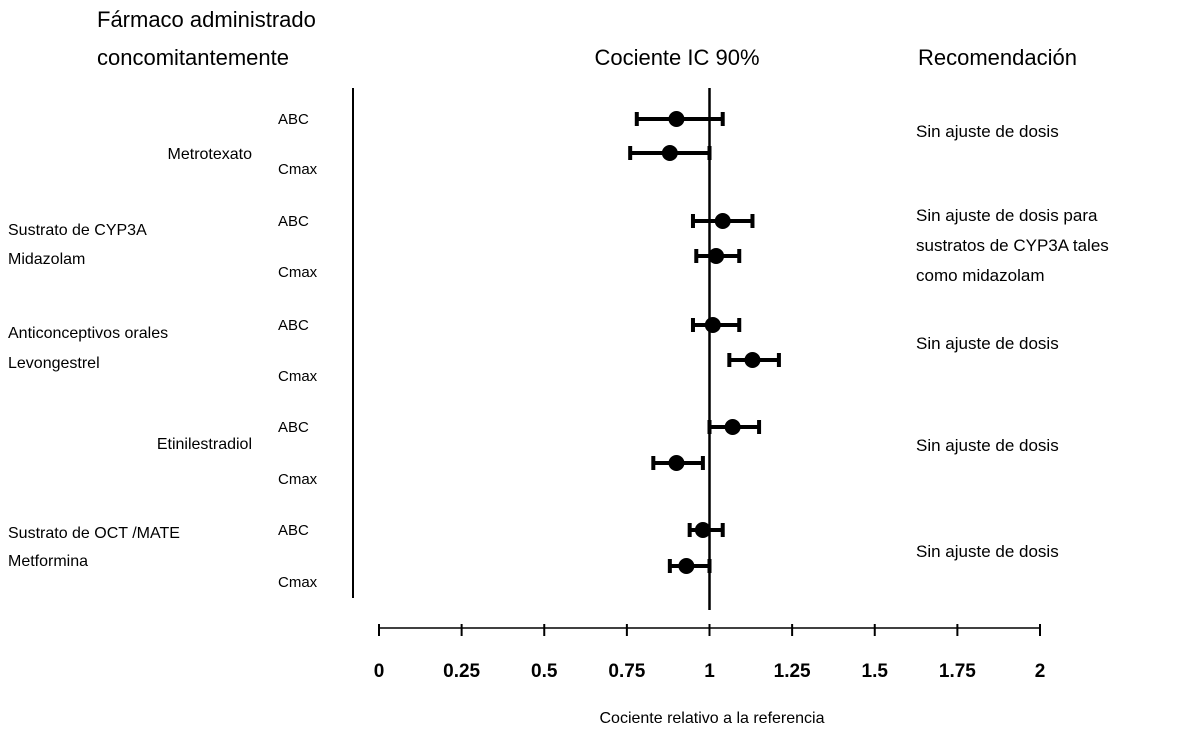 This screenshot has height=730, width=1177. Describe the element at coordinates (792, 671) in the screenshot. I see `x-tick-label: 1.25` at that location.